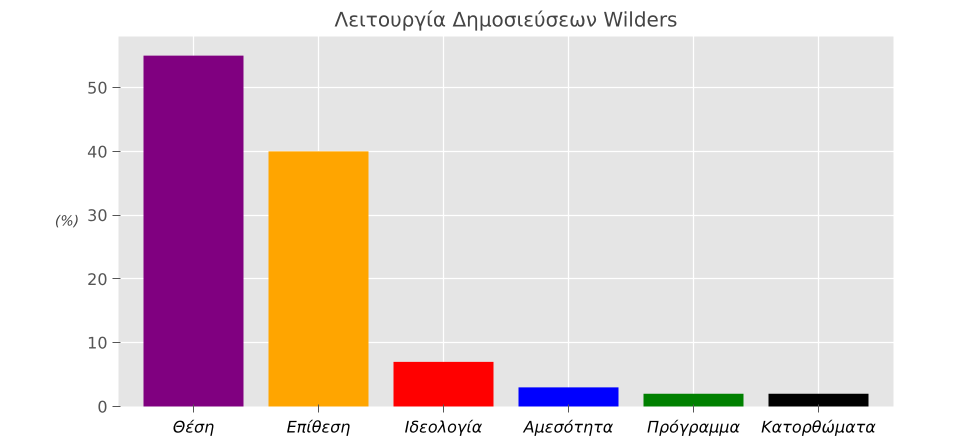  Describe the element at coordinates (193, 427) in the screenshot. I see `x-tick-label: Θέση` at that location.